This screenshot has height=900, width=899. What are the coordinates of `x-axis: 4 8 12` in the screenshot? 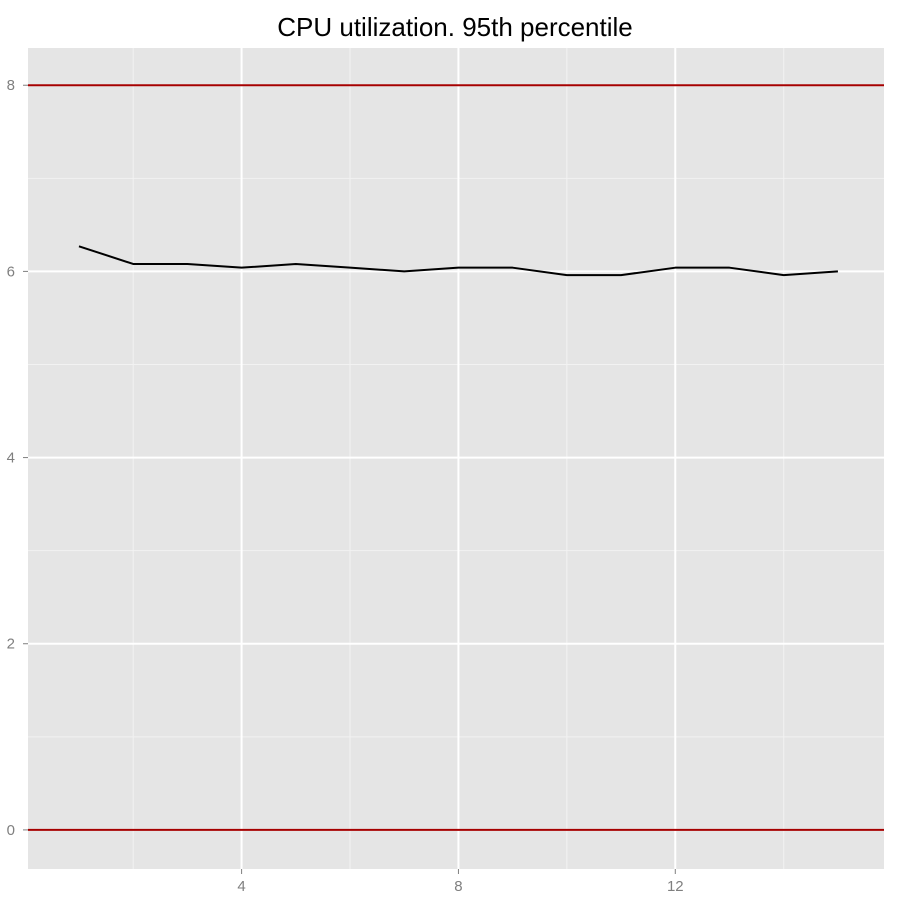 It's located at (460, 882).